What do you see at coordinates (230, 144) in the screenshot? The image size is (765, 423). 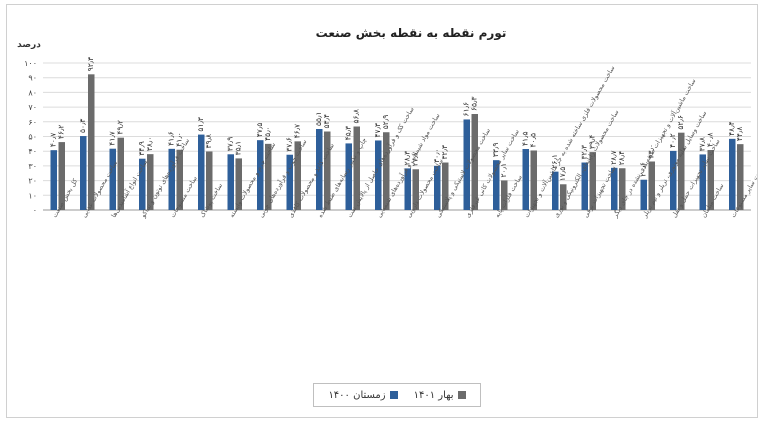 I see `data-label-series-1: ۳۷٫۹` at bounding box center [230, 144].